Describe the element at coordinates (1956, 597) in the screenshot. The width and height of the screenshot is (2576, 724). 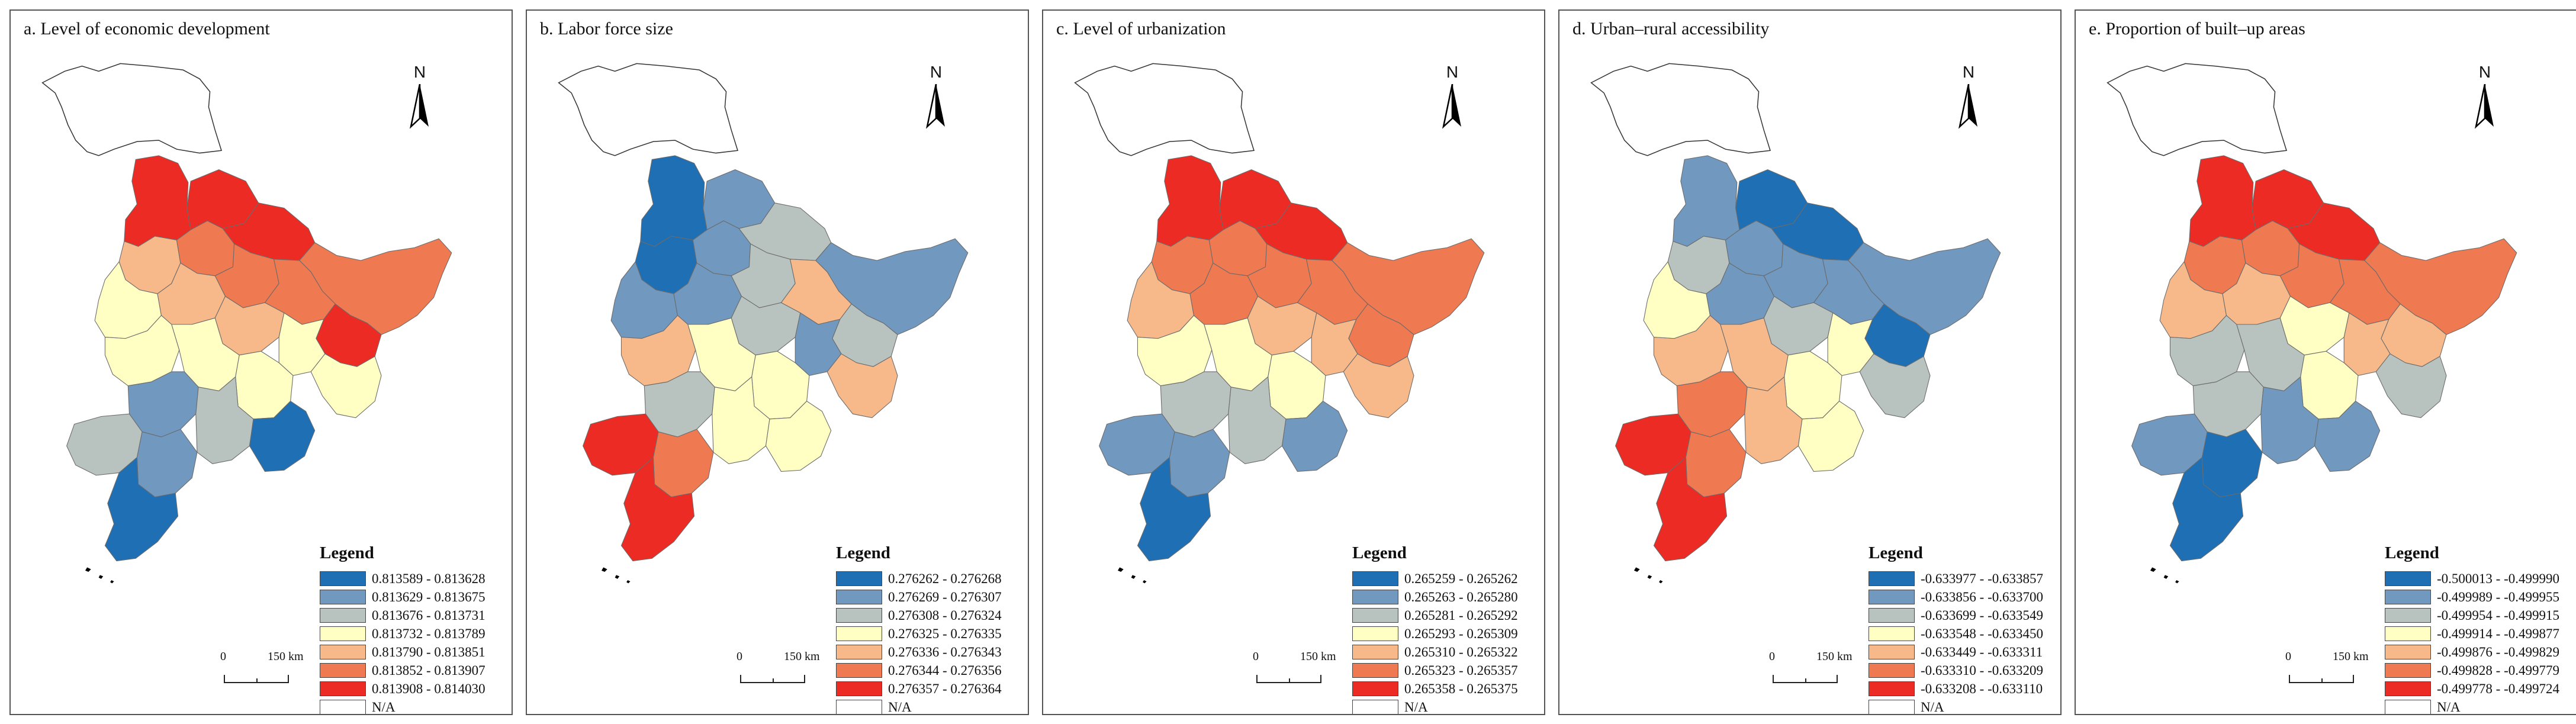
I see `legend-item: -0.633856 - -0.633700` at that location.